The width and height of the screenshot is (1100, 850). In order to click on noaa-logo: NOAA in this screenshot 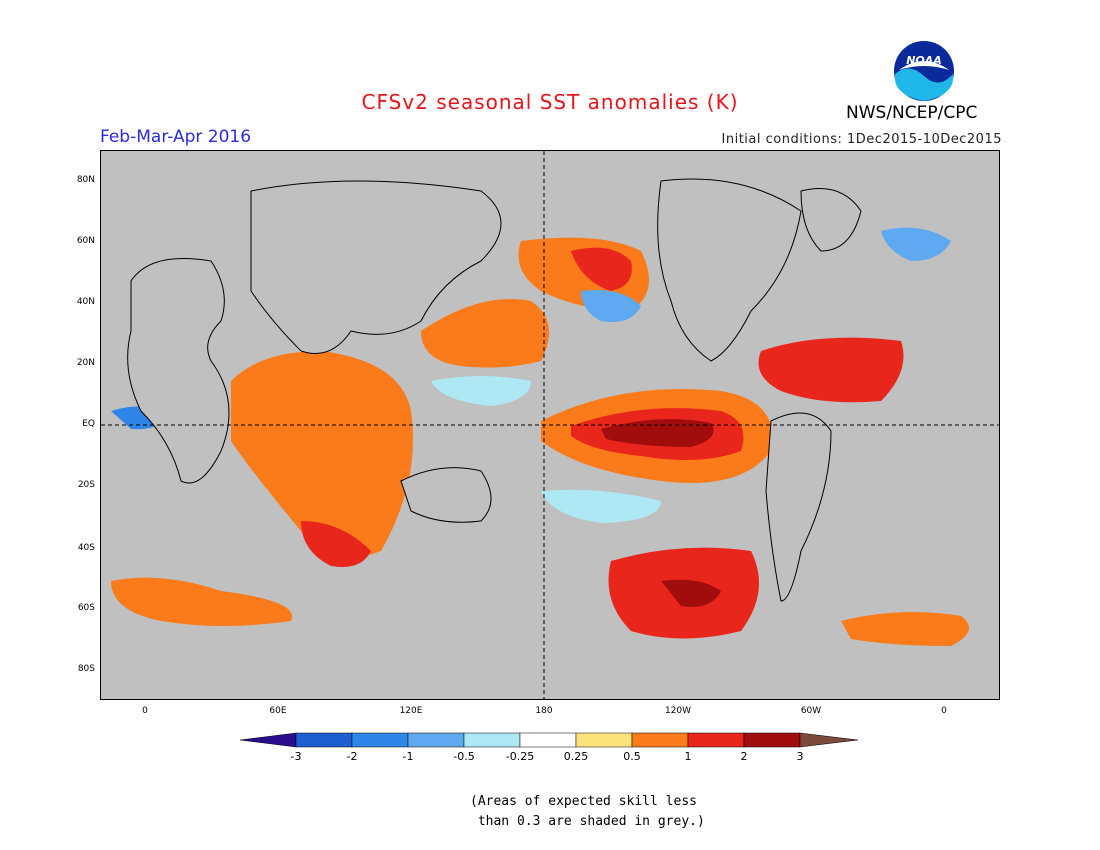, I will do `click(924, 71)`.